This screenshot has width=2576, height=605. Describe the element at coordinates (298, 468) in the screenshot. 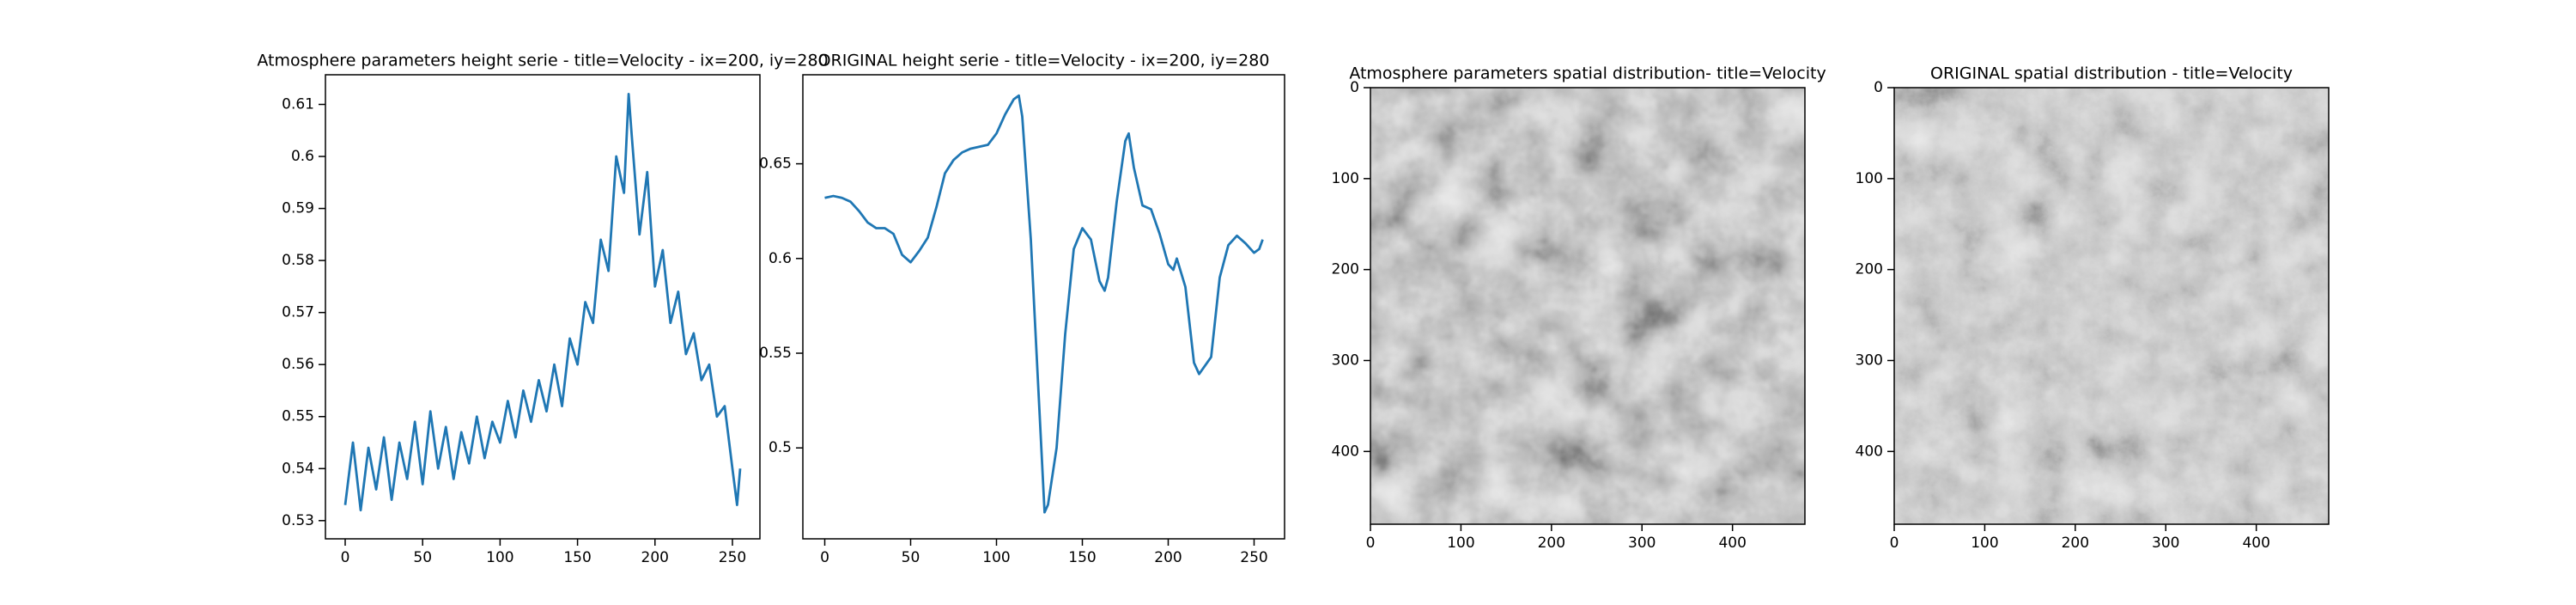

I see `y-tick-label: 0.54` at that location.